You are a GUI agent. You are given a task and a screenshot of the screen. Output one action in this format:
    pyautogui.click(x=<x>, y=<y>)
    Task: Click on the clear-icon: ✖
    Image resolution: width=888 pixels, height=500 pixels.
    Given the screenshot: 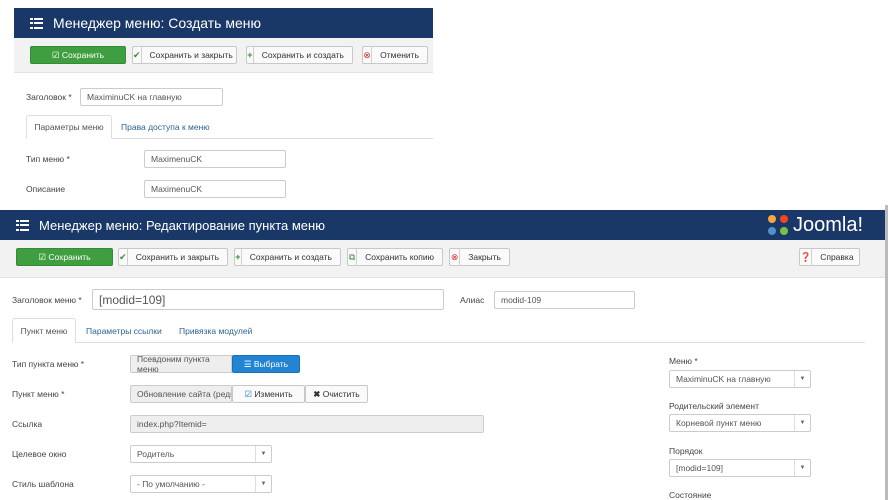 What is the action you would take?
    pyautogui.click(x=318, y=393)
    